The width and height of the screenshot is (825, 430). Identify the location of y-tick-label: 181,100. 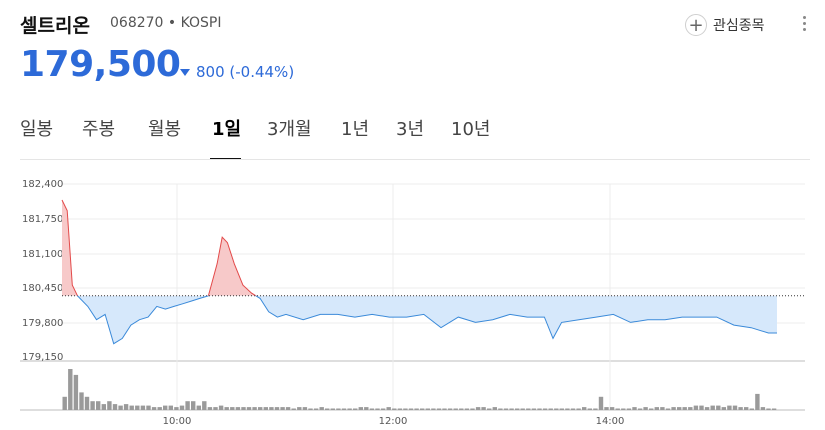
(42, 254).